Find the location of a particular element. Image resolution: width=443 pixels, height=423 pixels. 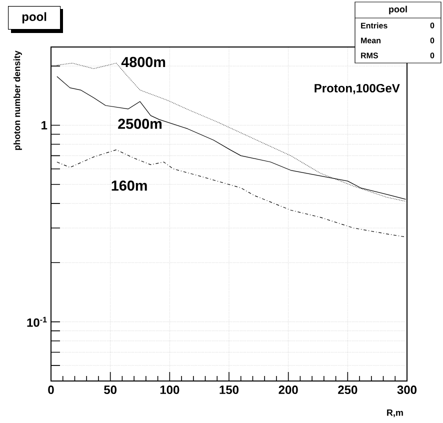

annotation: RMS is located at coordinates (369, 55).